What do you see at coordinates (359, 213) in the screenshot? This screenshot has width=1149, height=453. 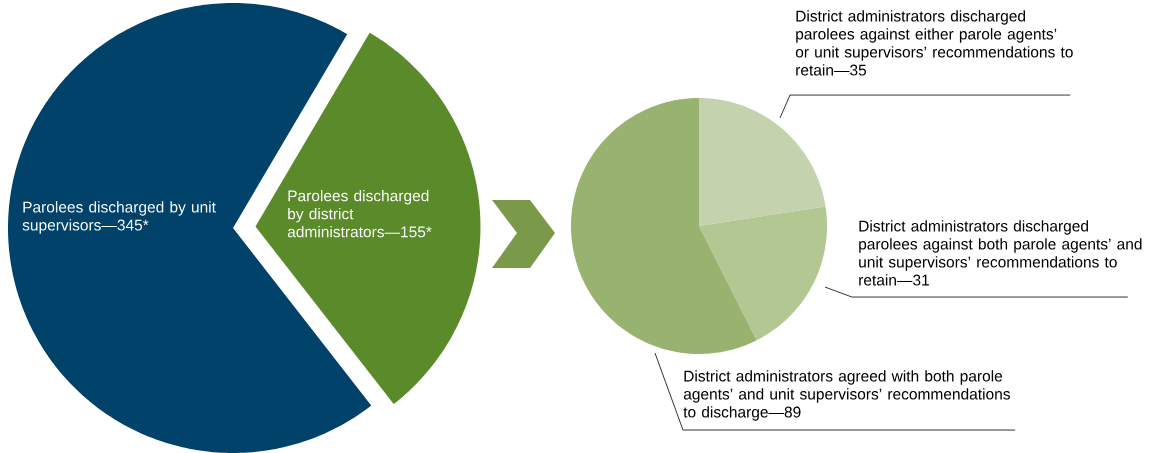 I see `slice-label: Parolees discharged by district administrators—155*` at bounding box center [359, 213].